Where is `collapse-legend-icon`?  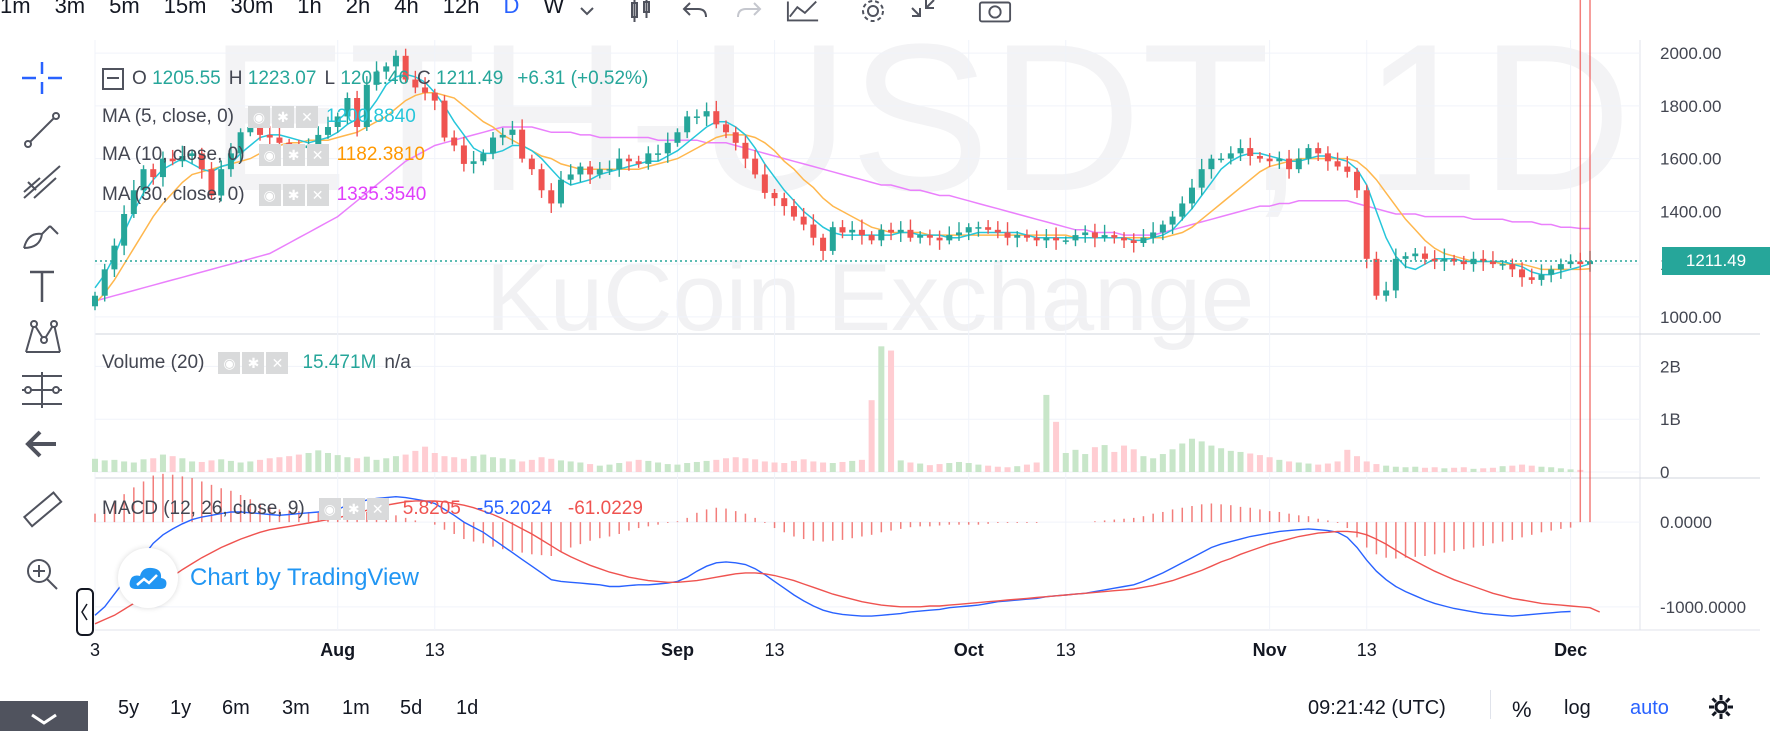
collapse-legend-icon is located at coordinates (113, 79).